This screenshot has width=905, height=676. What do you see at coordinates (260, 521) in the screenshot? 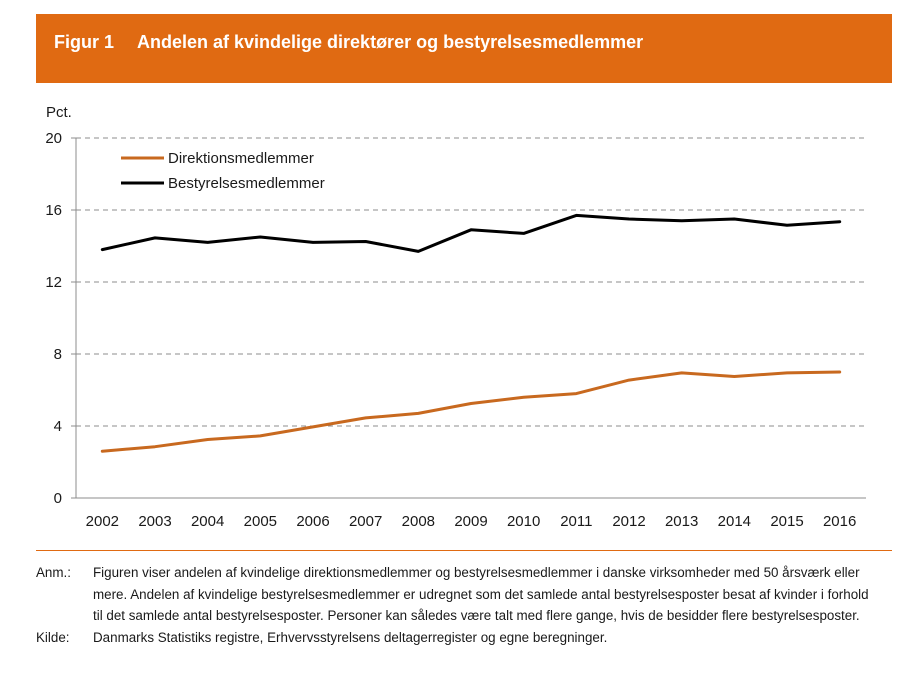
I see `x-tick-label: 2005` at bounding box center [260, 521].